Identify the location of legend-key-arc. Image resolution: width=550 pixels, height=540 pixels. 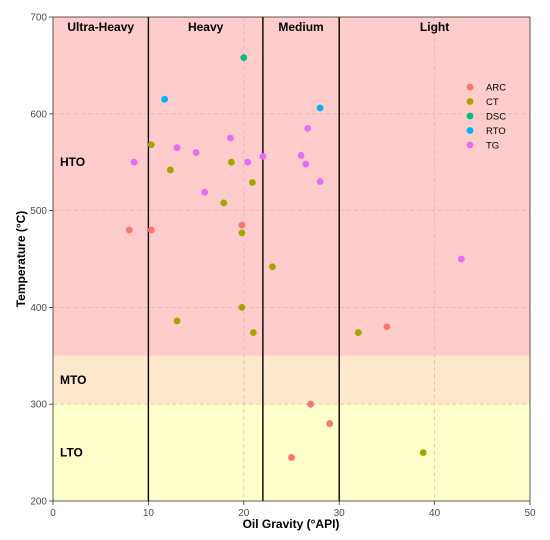
(470, 87).